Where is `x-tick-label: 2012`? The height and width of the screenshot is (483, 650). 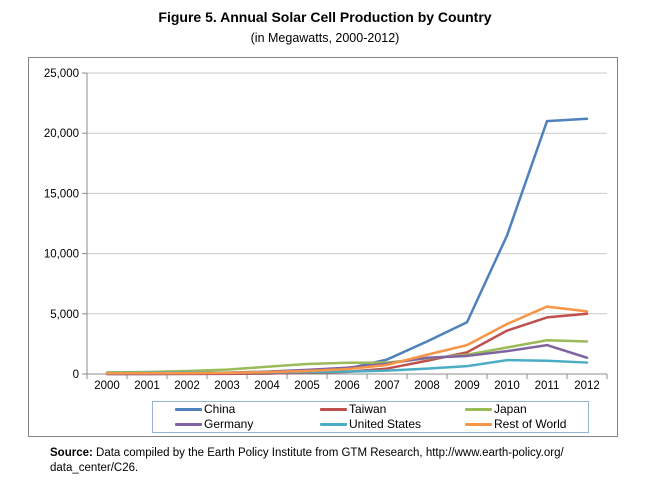
x-tick-label: 2012 is located at coordinates (587, 386).